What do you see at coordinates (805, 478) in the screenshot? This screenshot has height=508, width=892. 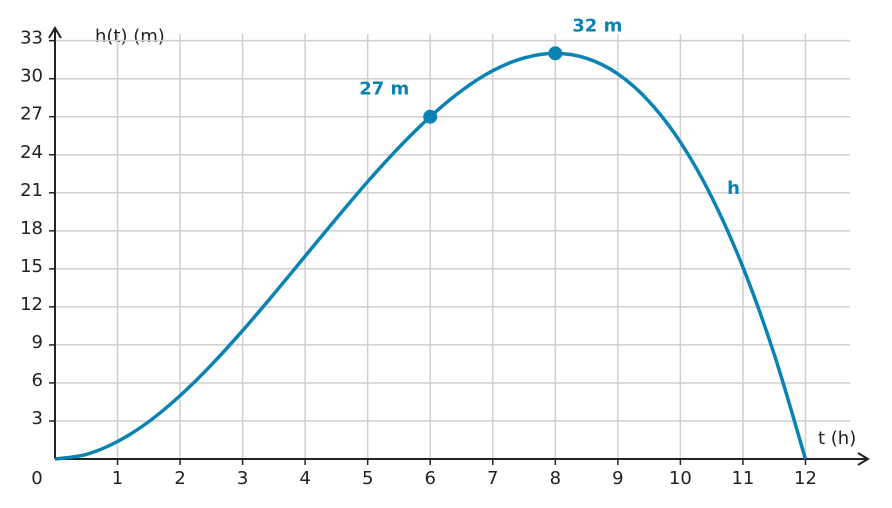 I see `x-tick-label: 12` at bounding box center [805, 478].